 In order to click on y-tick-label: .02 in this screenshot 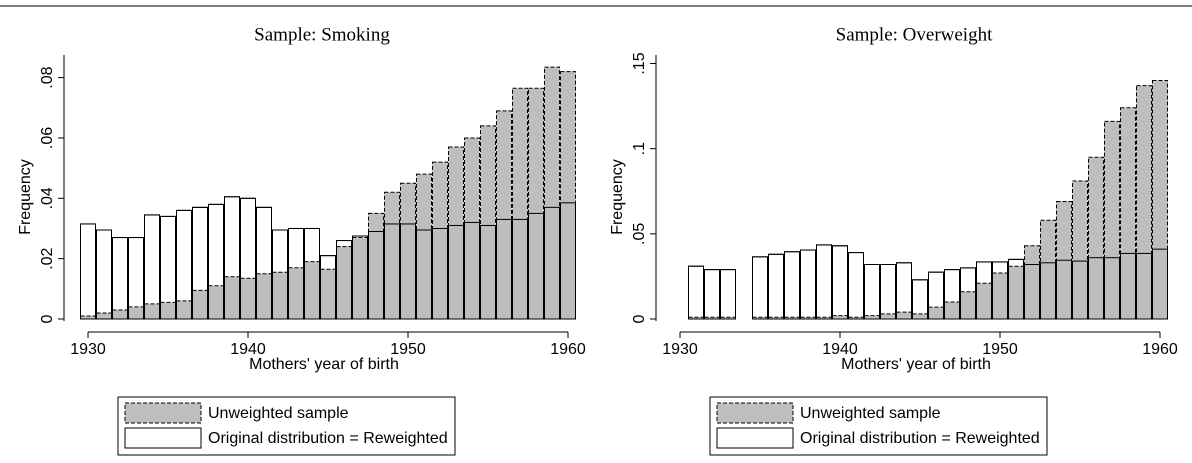, I will do `click(47, 258)`.